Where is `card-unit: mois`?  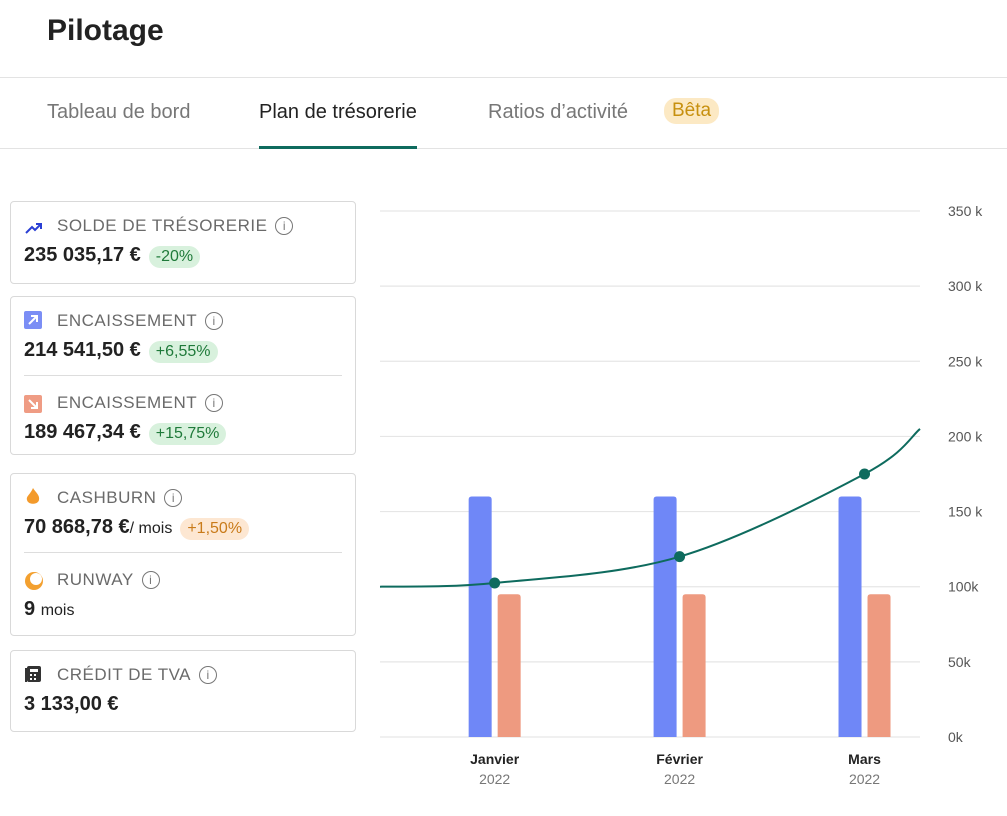
card-unit: mois is located at coordinates (57, 610).